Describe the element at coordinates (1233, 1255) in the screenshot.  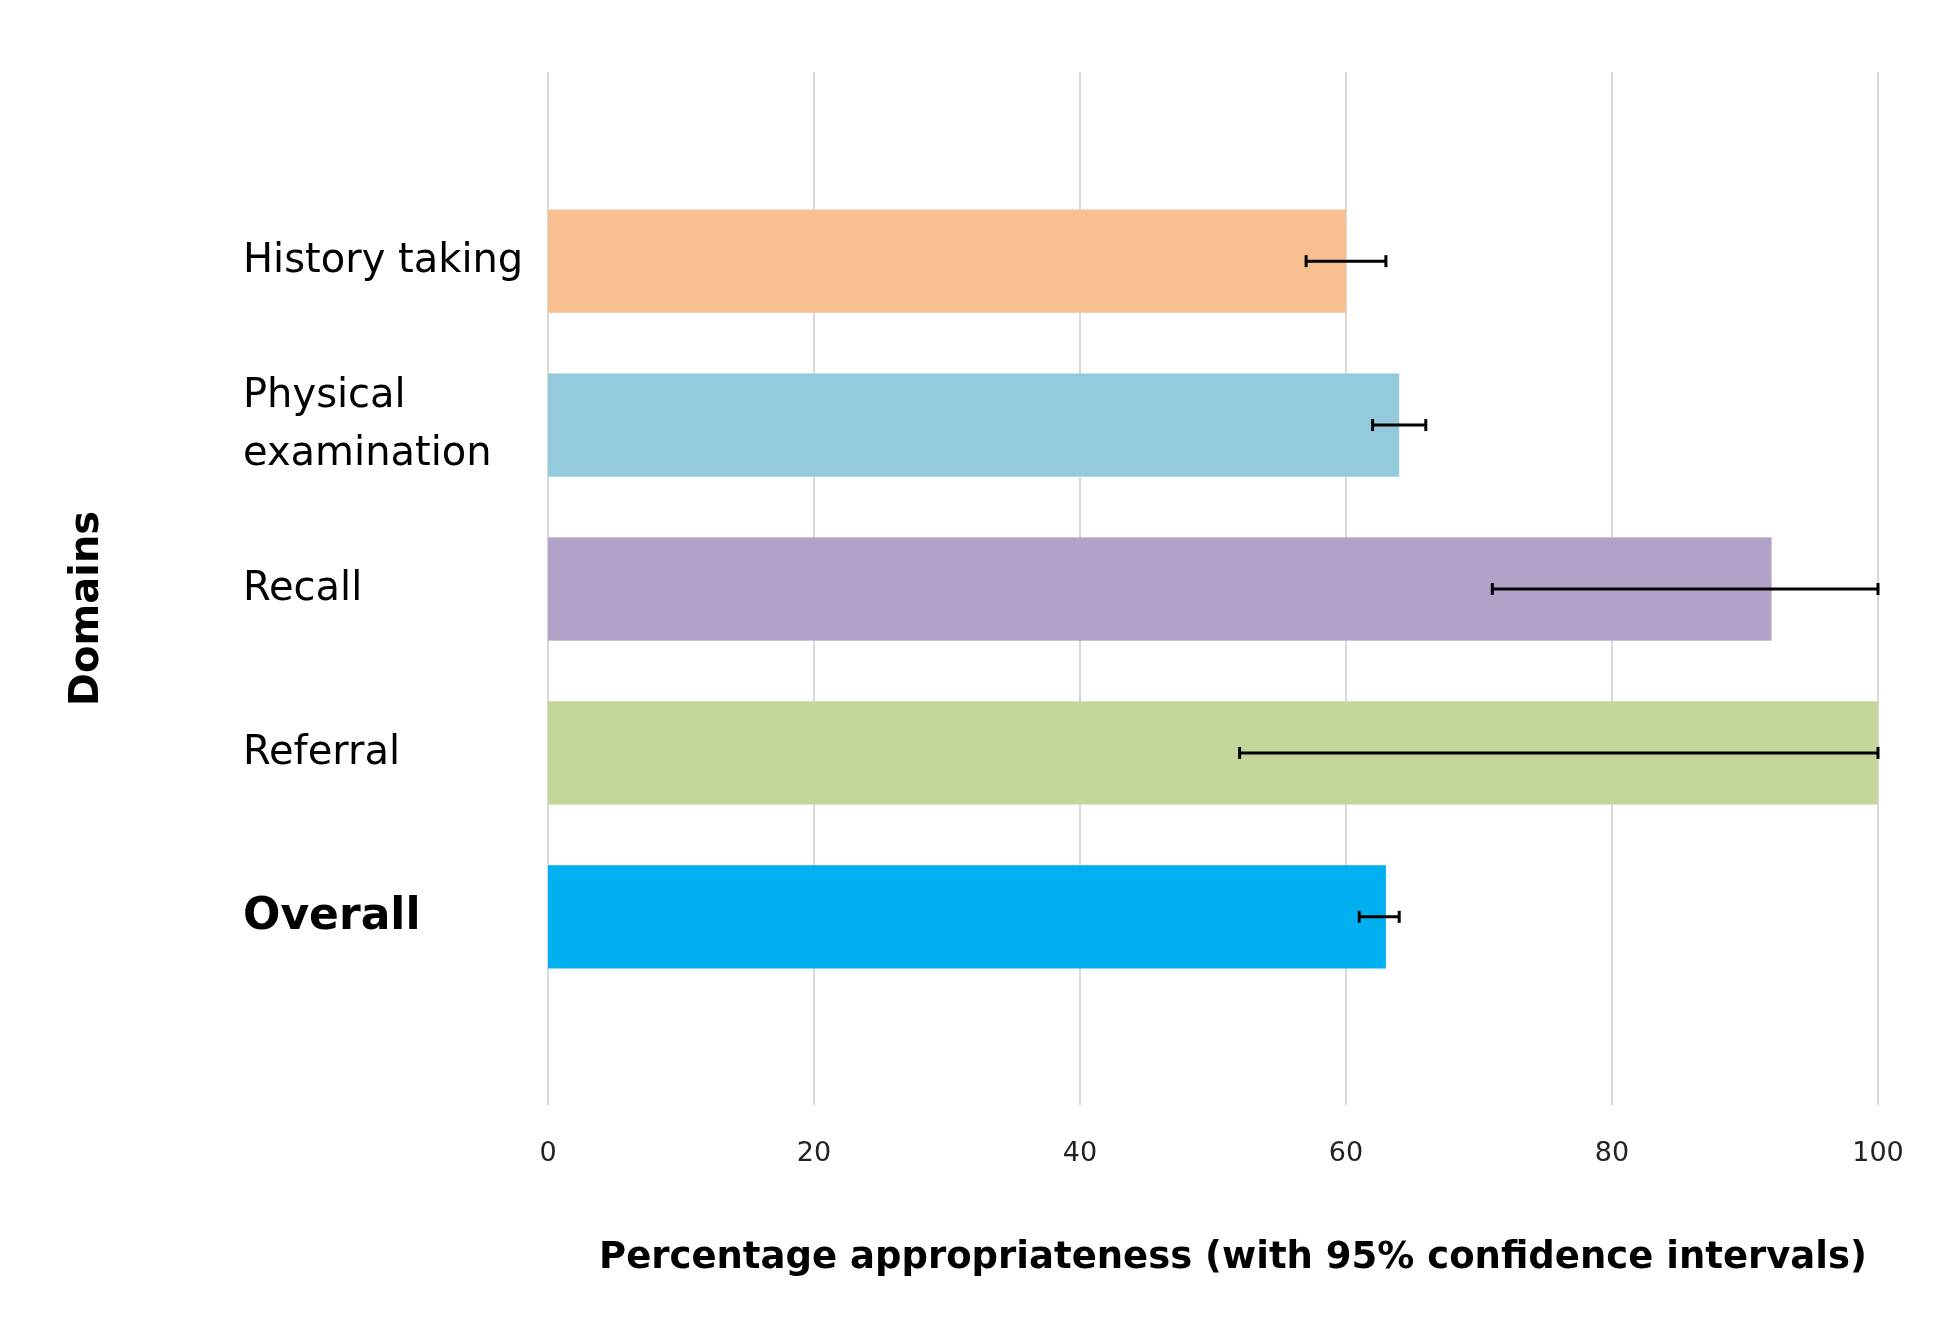
I see `x-axis-title: Percentage appropriateness (with 95% confidence intervals)` at that location.